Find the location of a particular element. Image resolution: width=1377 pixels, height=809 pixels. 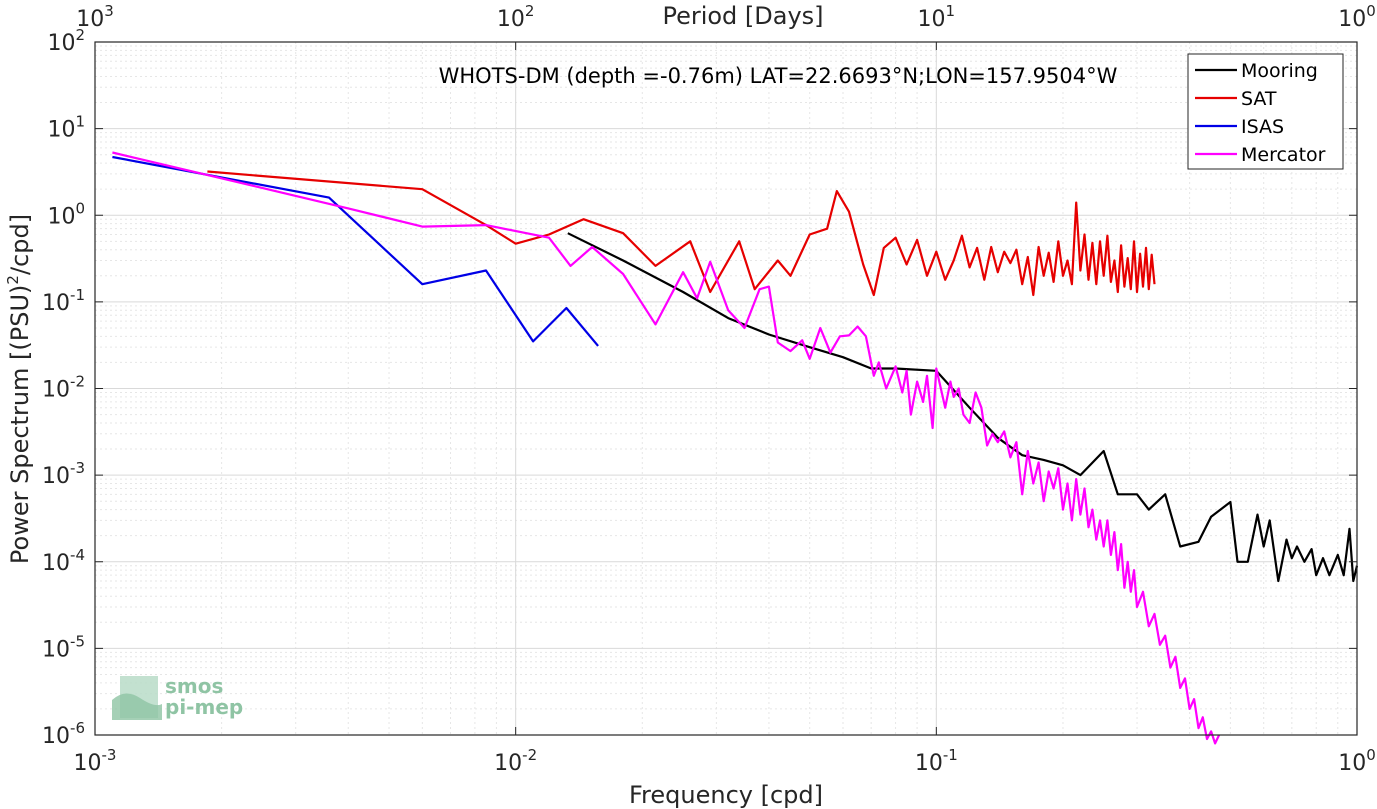

logo-text-pi-mep: pi-mep is located at coordinates (204, 707).